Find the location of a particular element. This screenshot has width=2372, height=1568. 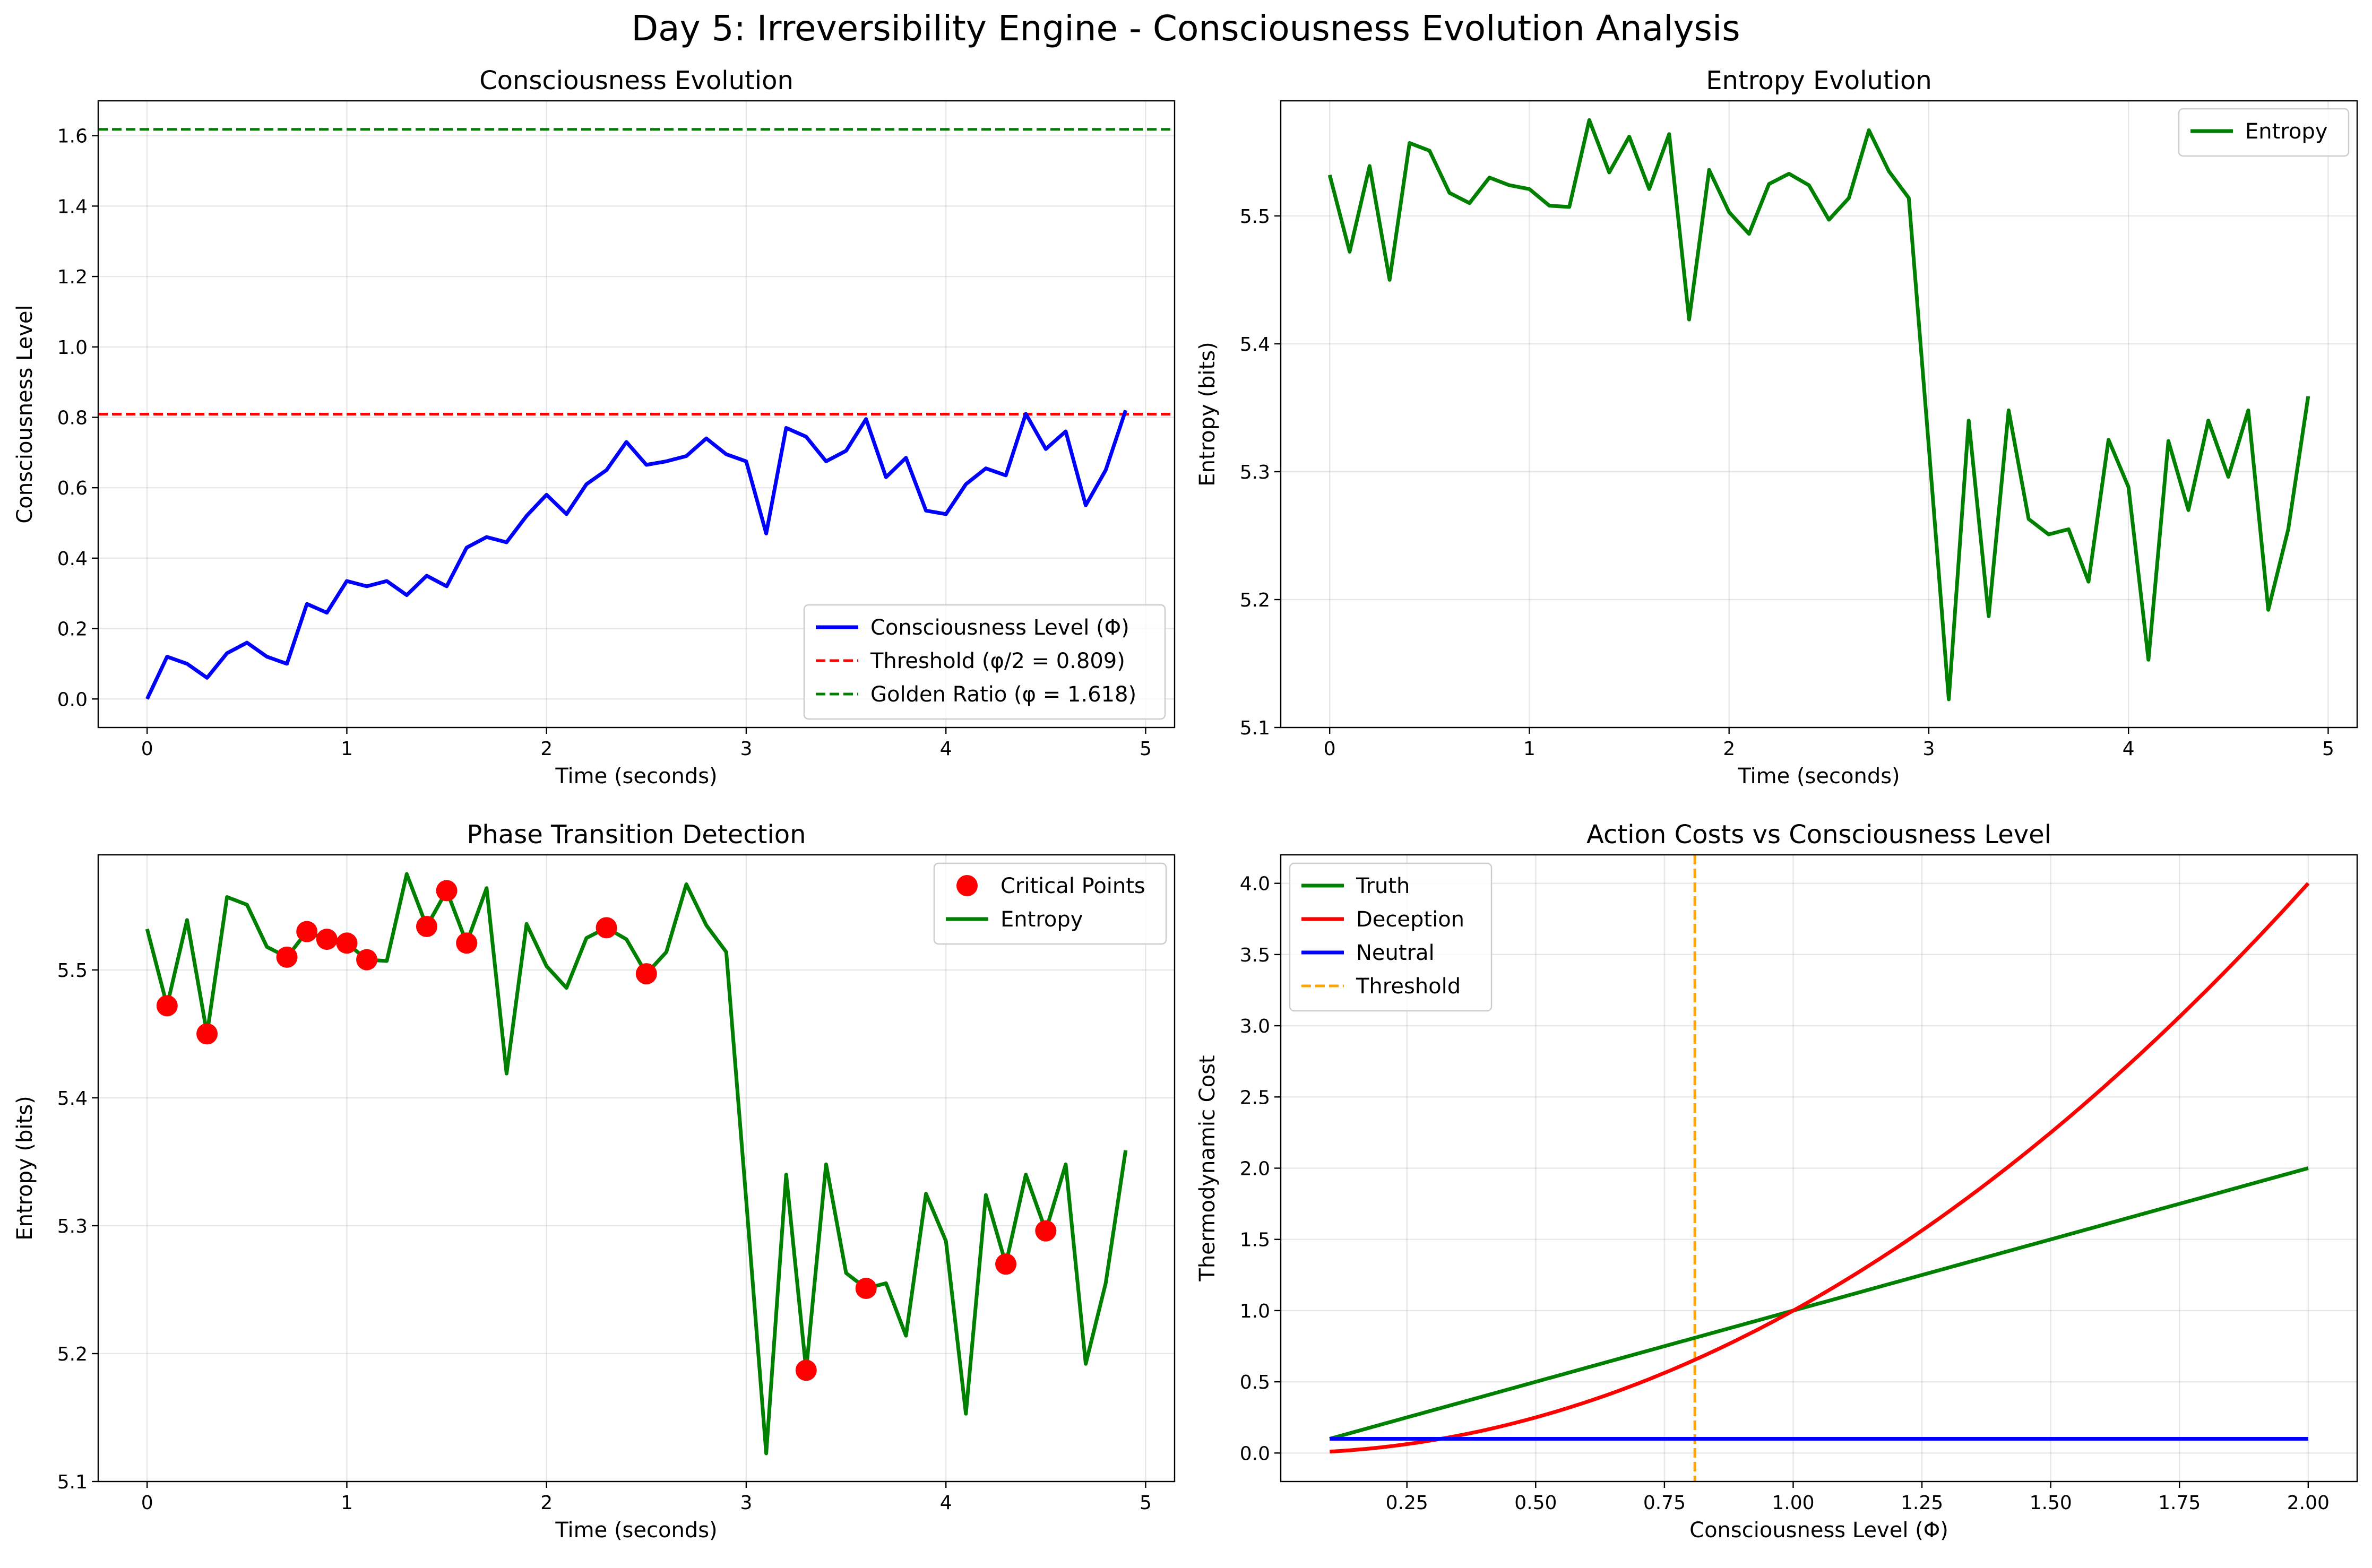

y-tick-label: 3.0 is located at coordinates (1255, 1026).